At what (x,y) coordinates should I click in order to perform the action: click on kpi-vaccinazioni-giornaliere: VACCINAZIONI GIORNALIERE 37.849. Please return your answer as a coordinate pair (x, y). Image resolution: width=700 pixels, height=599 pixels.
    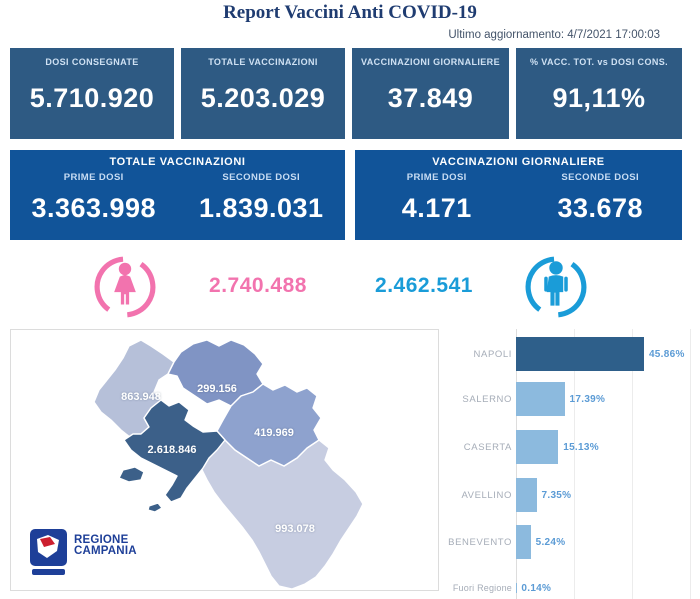
    Looking at the image, I should click on (430, 93).